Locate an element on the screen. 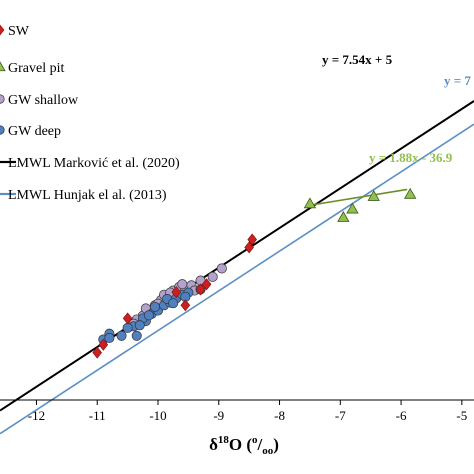  legend-label: LMWL Marković et al. (2020) is located at coordinates (94, 163).